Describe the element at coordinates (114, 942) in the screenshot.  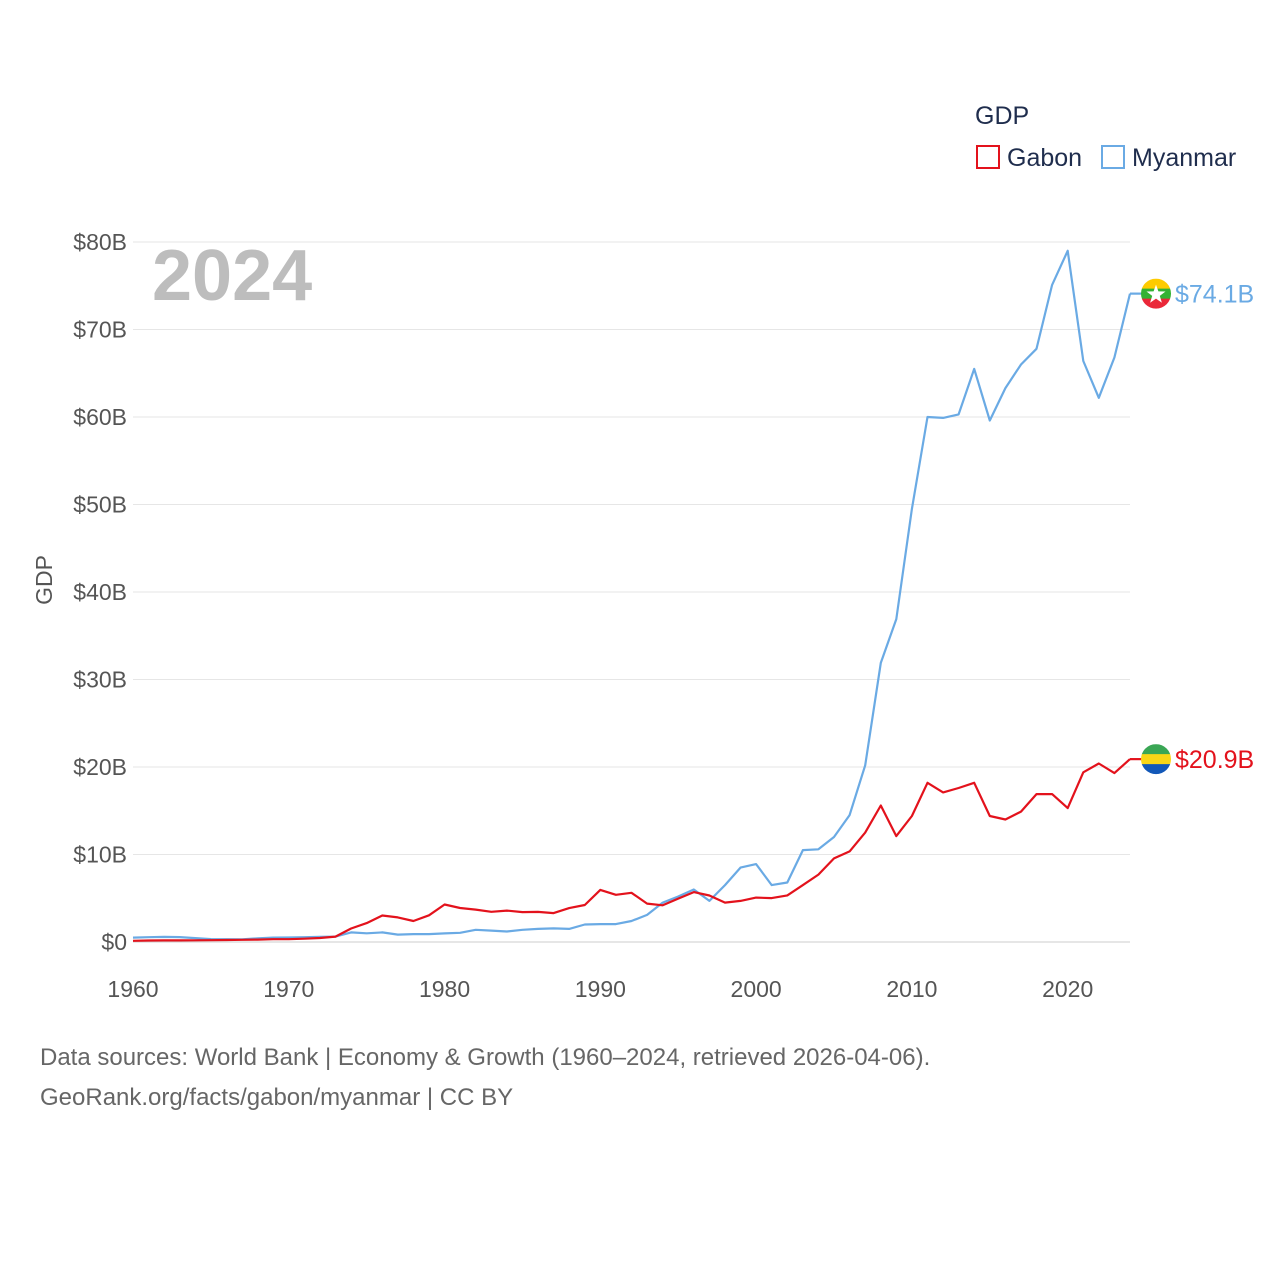
I see `y-tick-label: $0` at that location.